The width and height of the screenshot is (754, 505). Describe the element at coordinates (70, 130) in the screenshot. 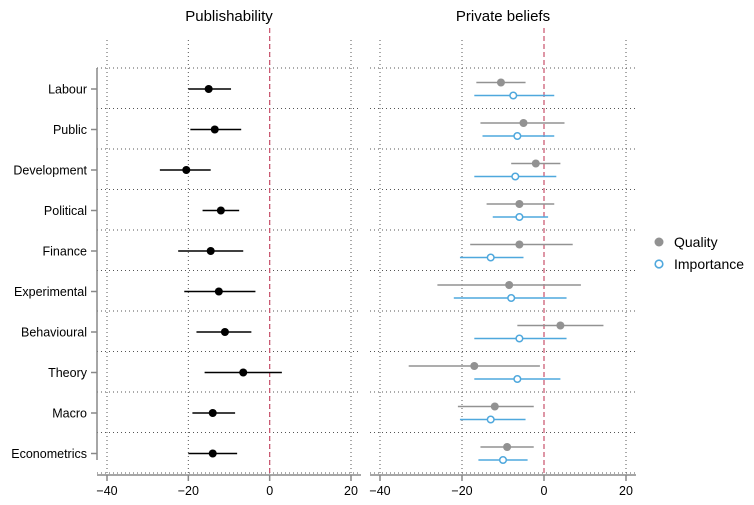

I see `category-label-1: Public` at that location.